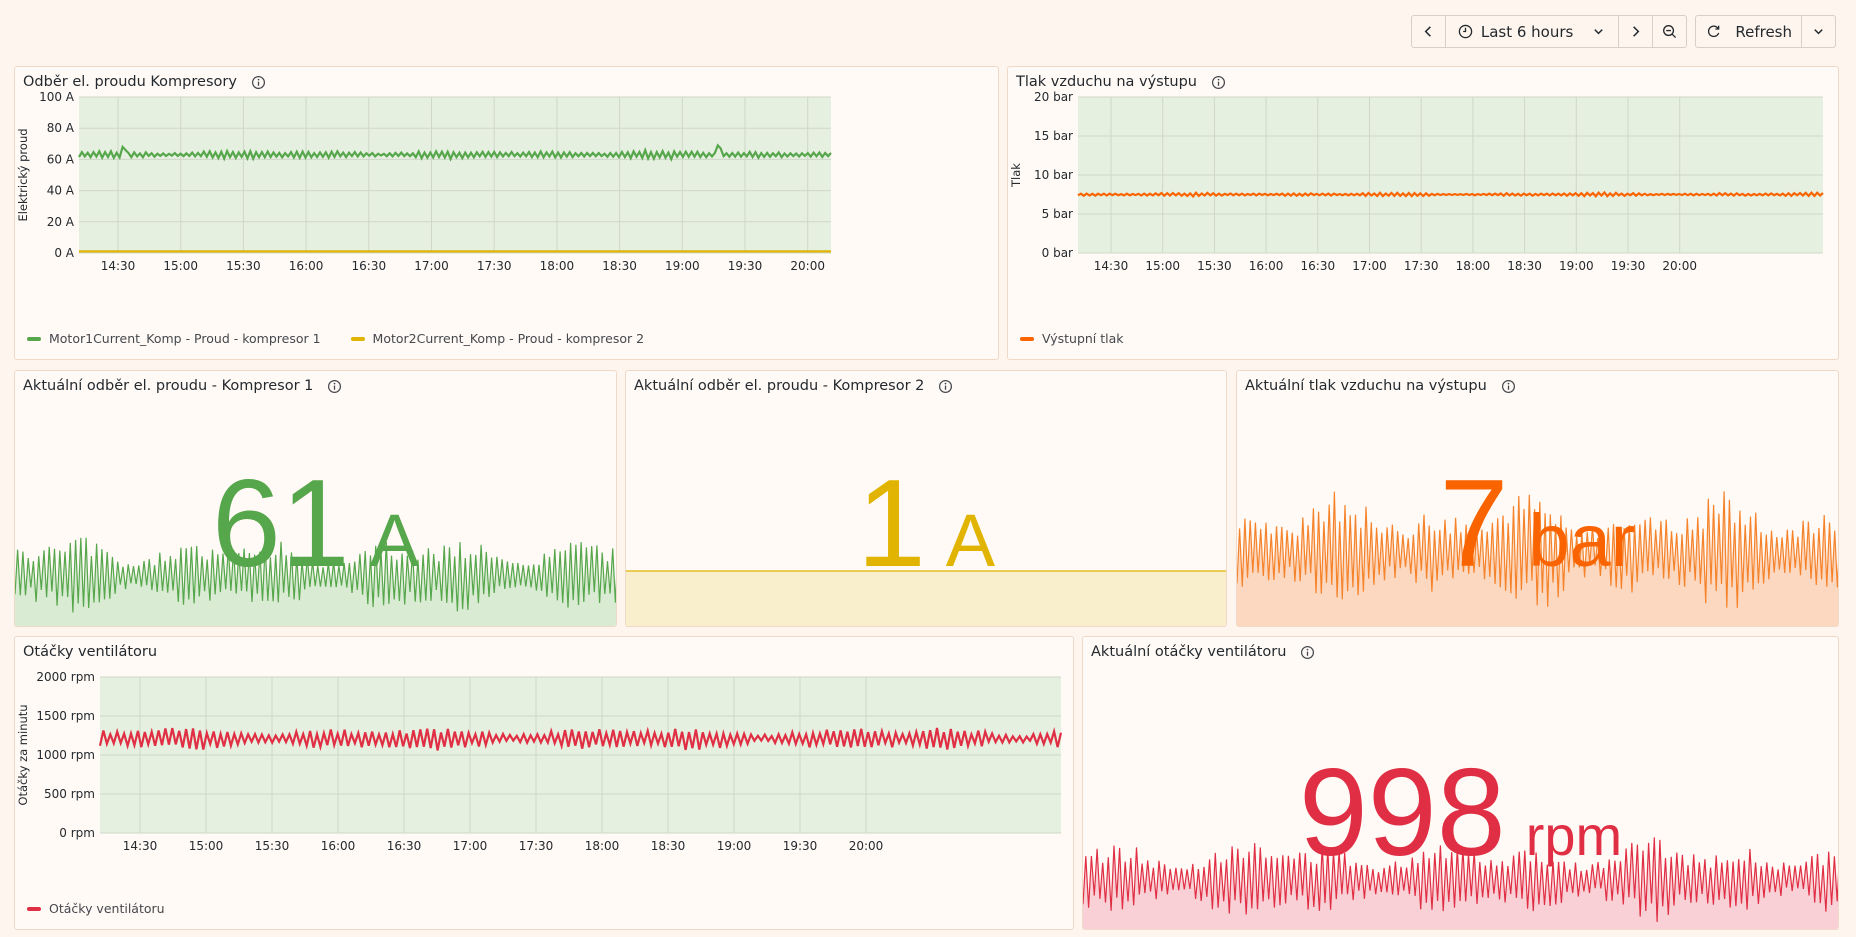 This screenshot has width=1856, height=937. Describe the element at coordinates (682, 266) in the screenshot. I see `x-tick-label: 19:00` at that location.